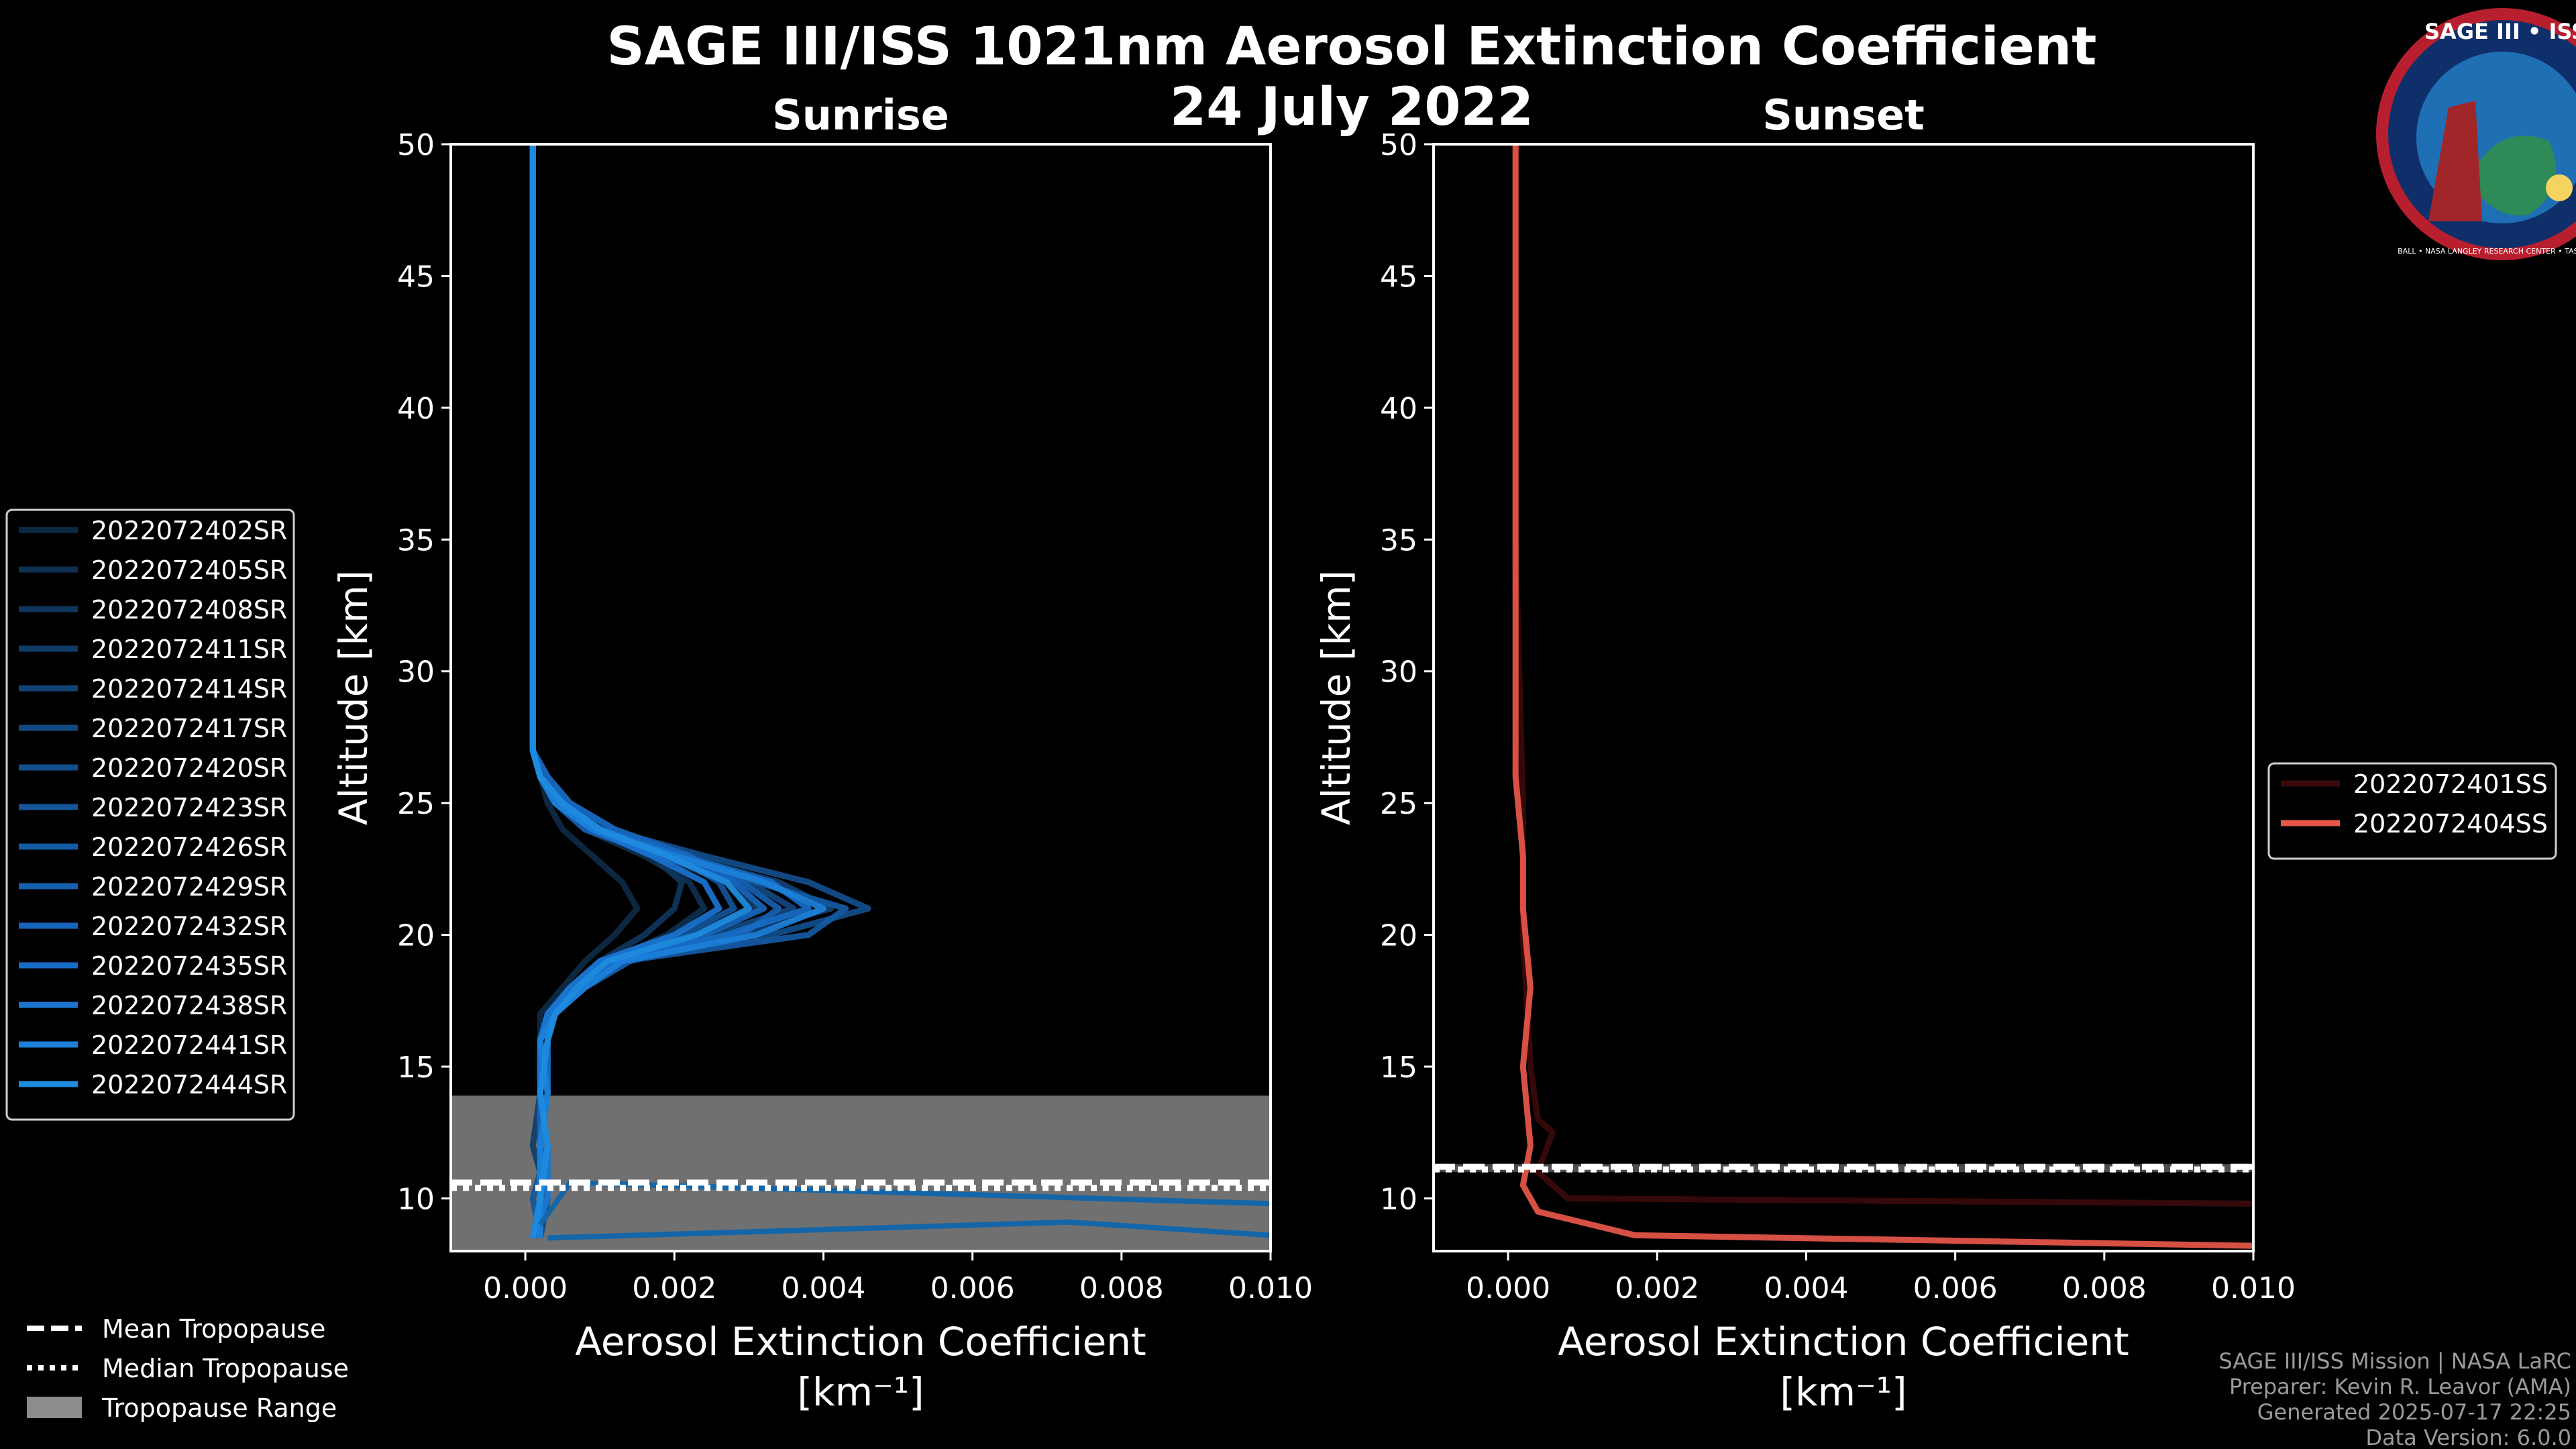 This screenshot has height=1449, width=2576. Describe the element at coordinates (1398, 1199) in the screenshot. I see `sunset-ytick-label: 10` at that location.